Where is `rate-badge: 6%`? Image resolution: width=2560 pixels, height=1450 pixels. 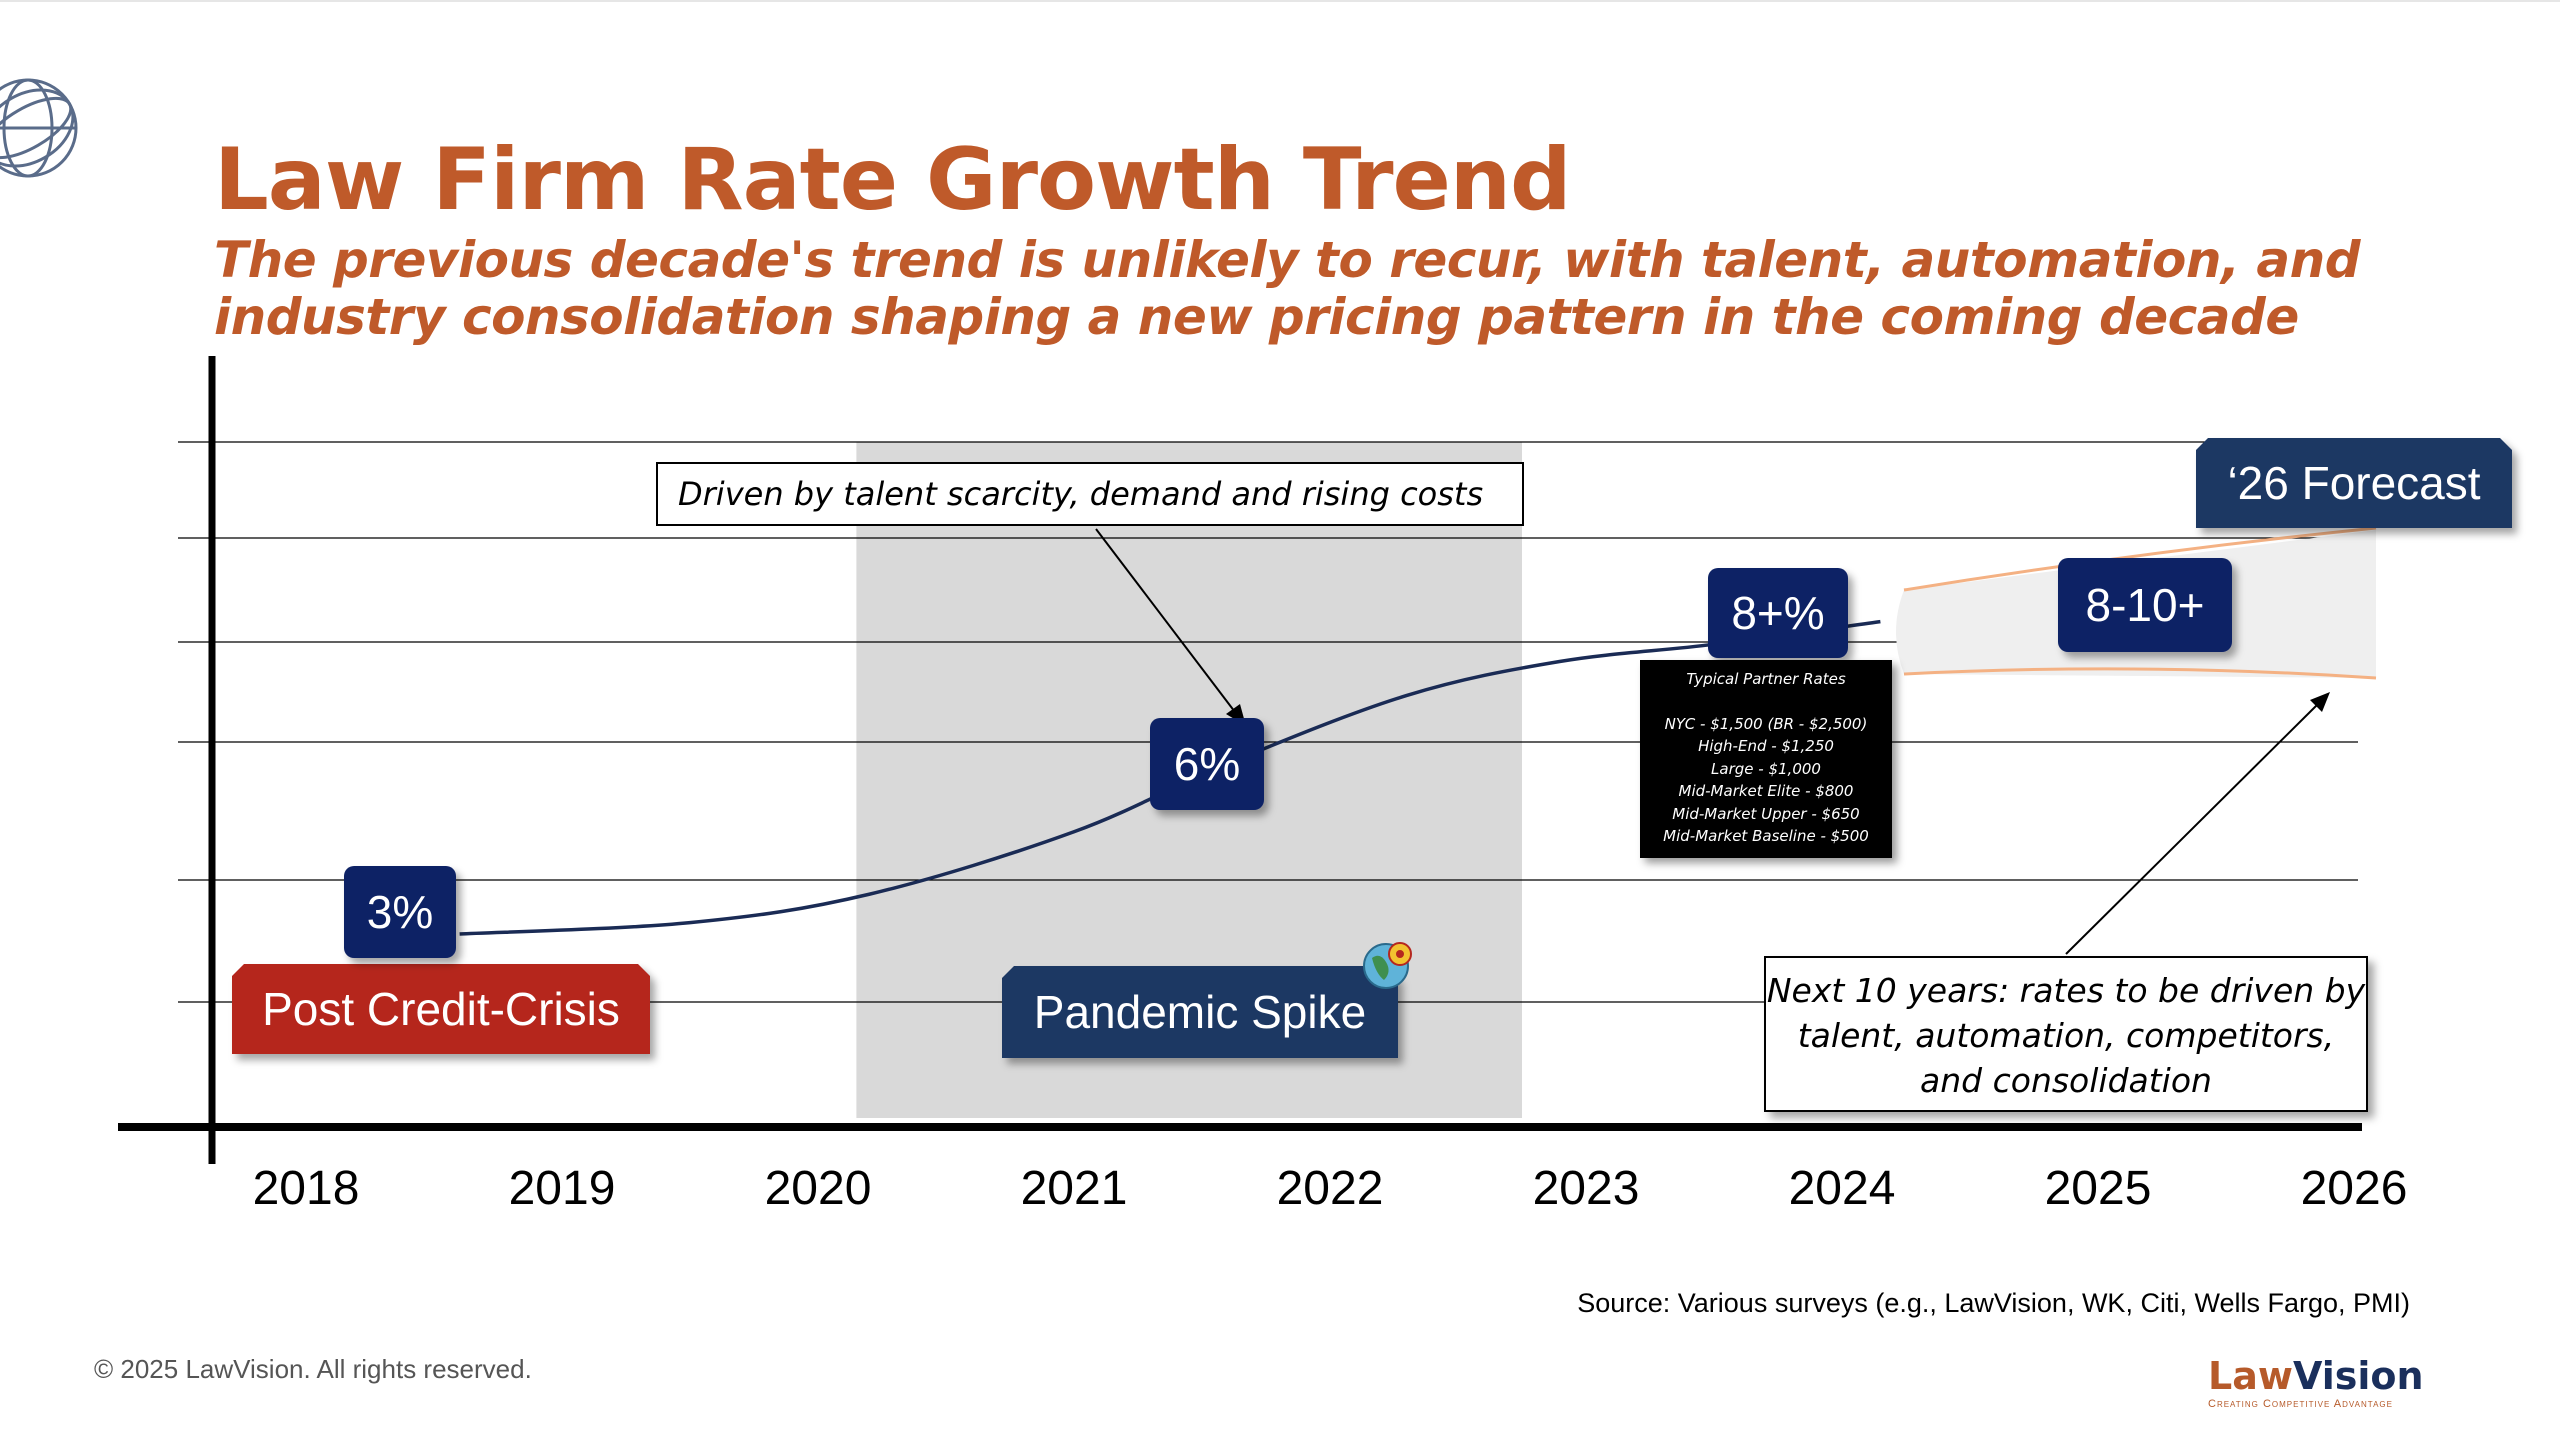 rate-badge: 6% is located at coordinates (1207, 764).